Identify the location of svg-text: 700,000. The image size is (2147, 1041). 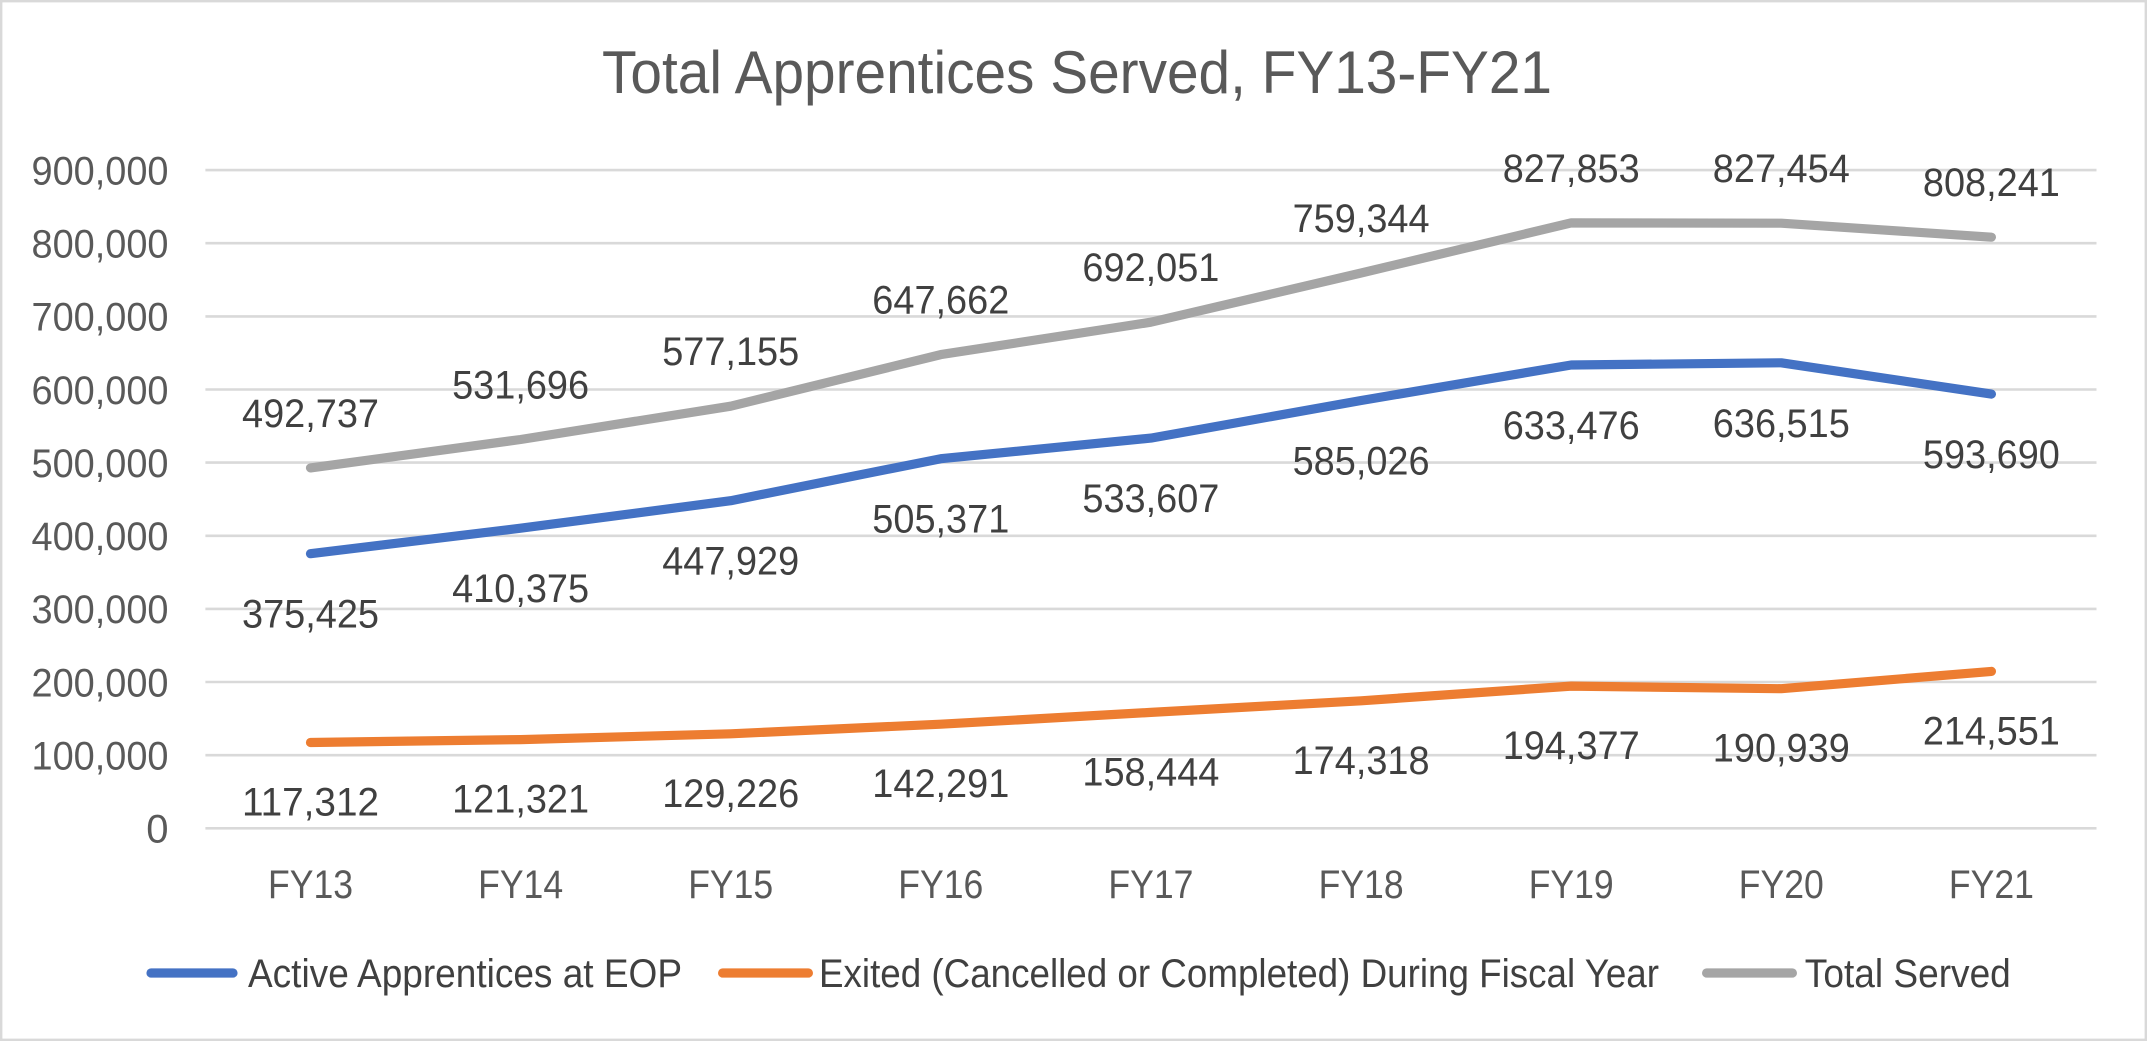
(100, 318).